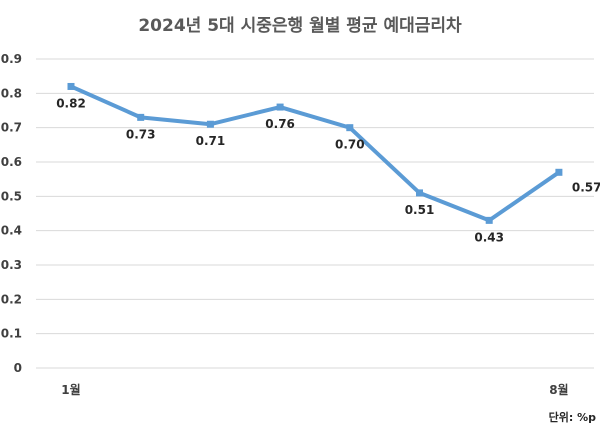 The image size is (600, 427). What do you see at coordinates (11, 162) in the screenshot?
I see `y-tick-label: 0.6` at bounding box center [11, 162].